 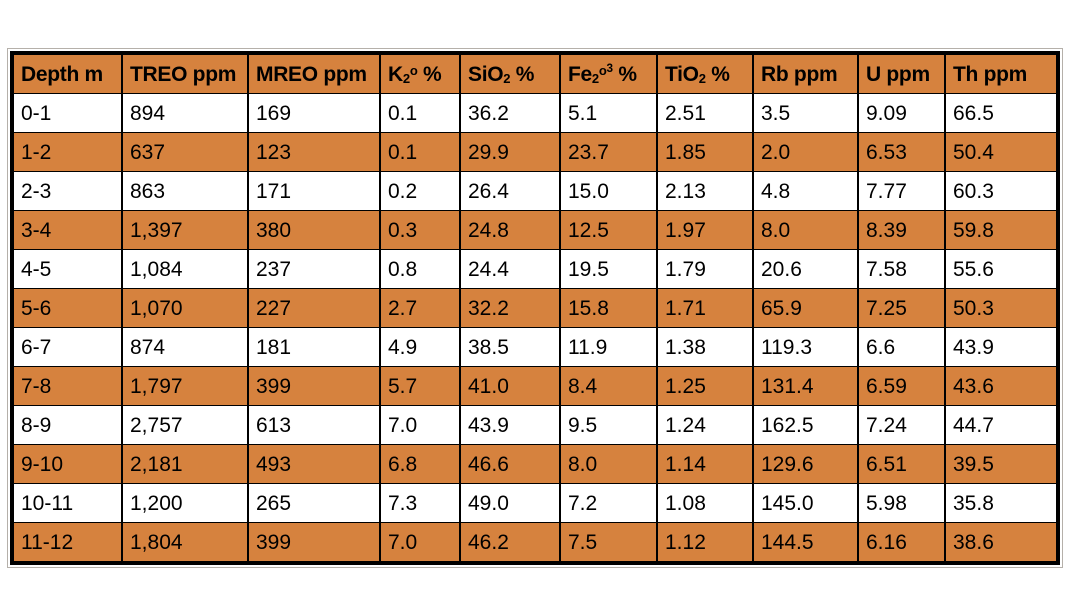 What do you see at coordinates (1001, 464) in the screenshot?
I see `cell-th: 39.5` at bounding box center [1001, 464].